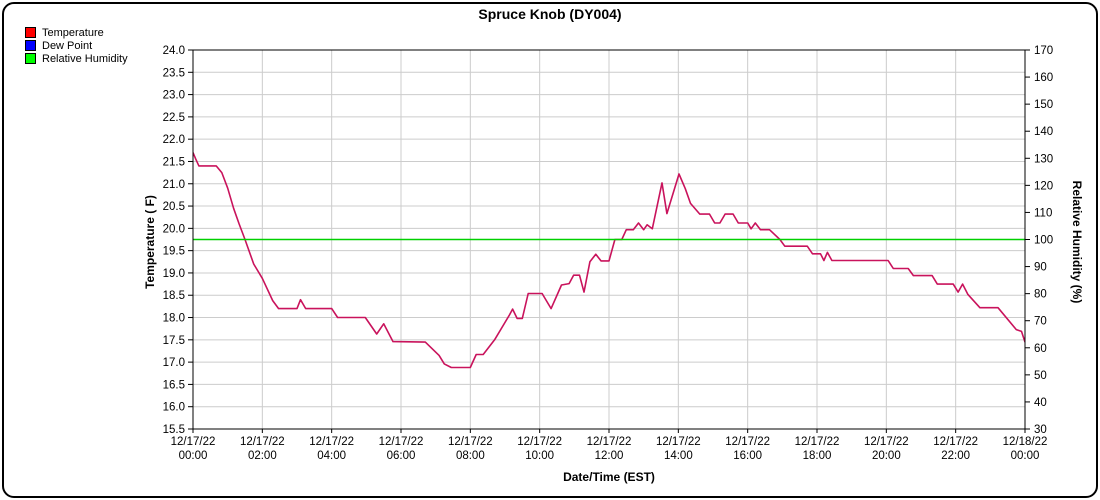 The image size is (1100, 500). What do you see at coordinates (174, 385) in the screenshot?
I see `svg-text: 16.5` at bounding box center [174, 385].